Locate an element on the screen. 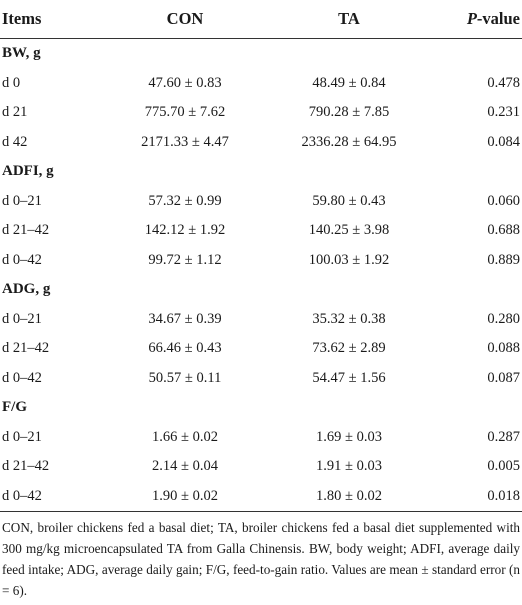 Image resolution: width=522 pixels, height=605 pixels. p-value: 0.280 is located at coordinates (503, 318).